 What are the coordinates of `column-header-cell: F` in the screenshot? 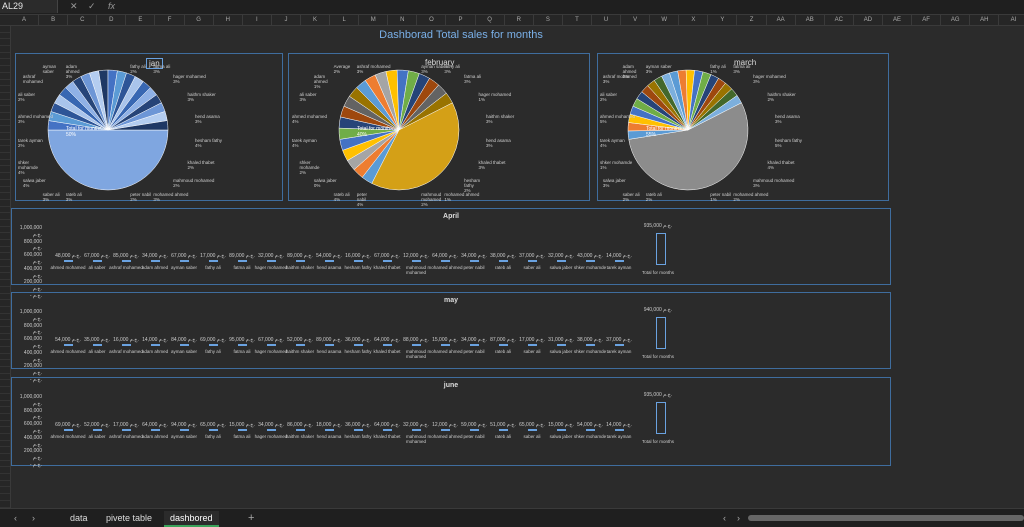 It's located at (170, 20).